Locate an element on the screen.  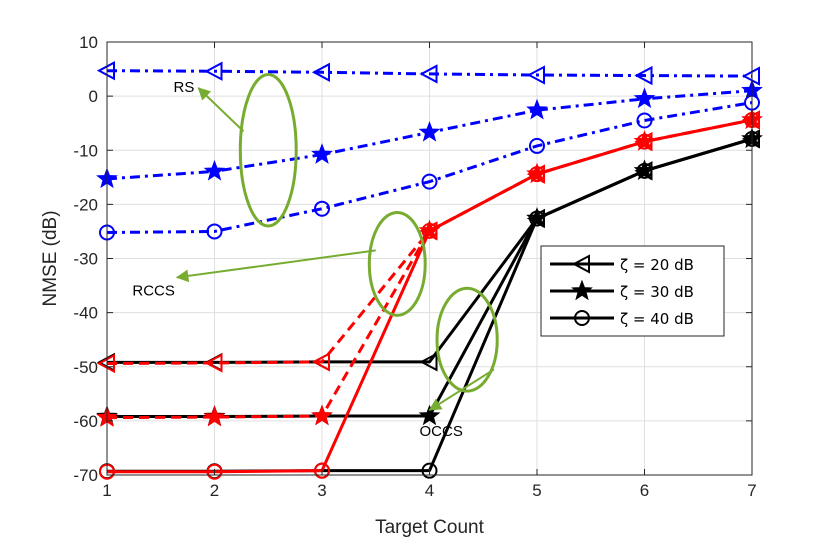
y-tick-label: -60 is located at coordinates (85, 421).